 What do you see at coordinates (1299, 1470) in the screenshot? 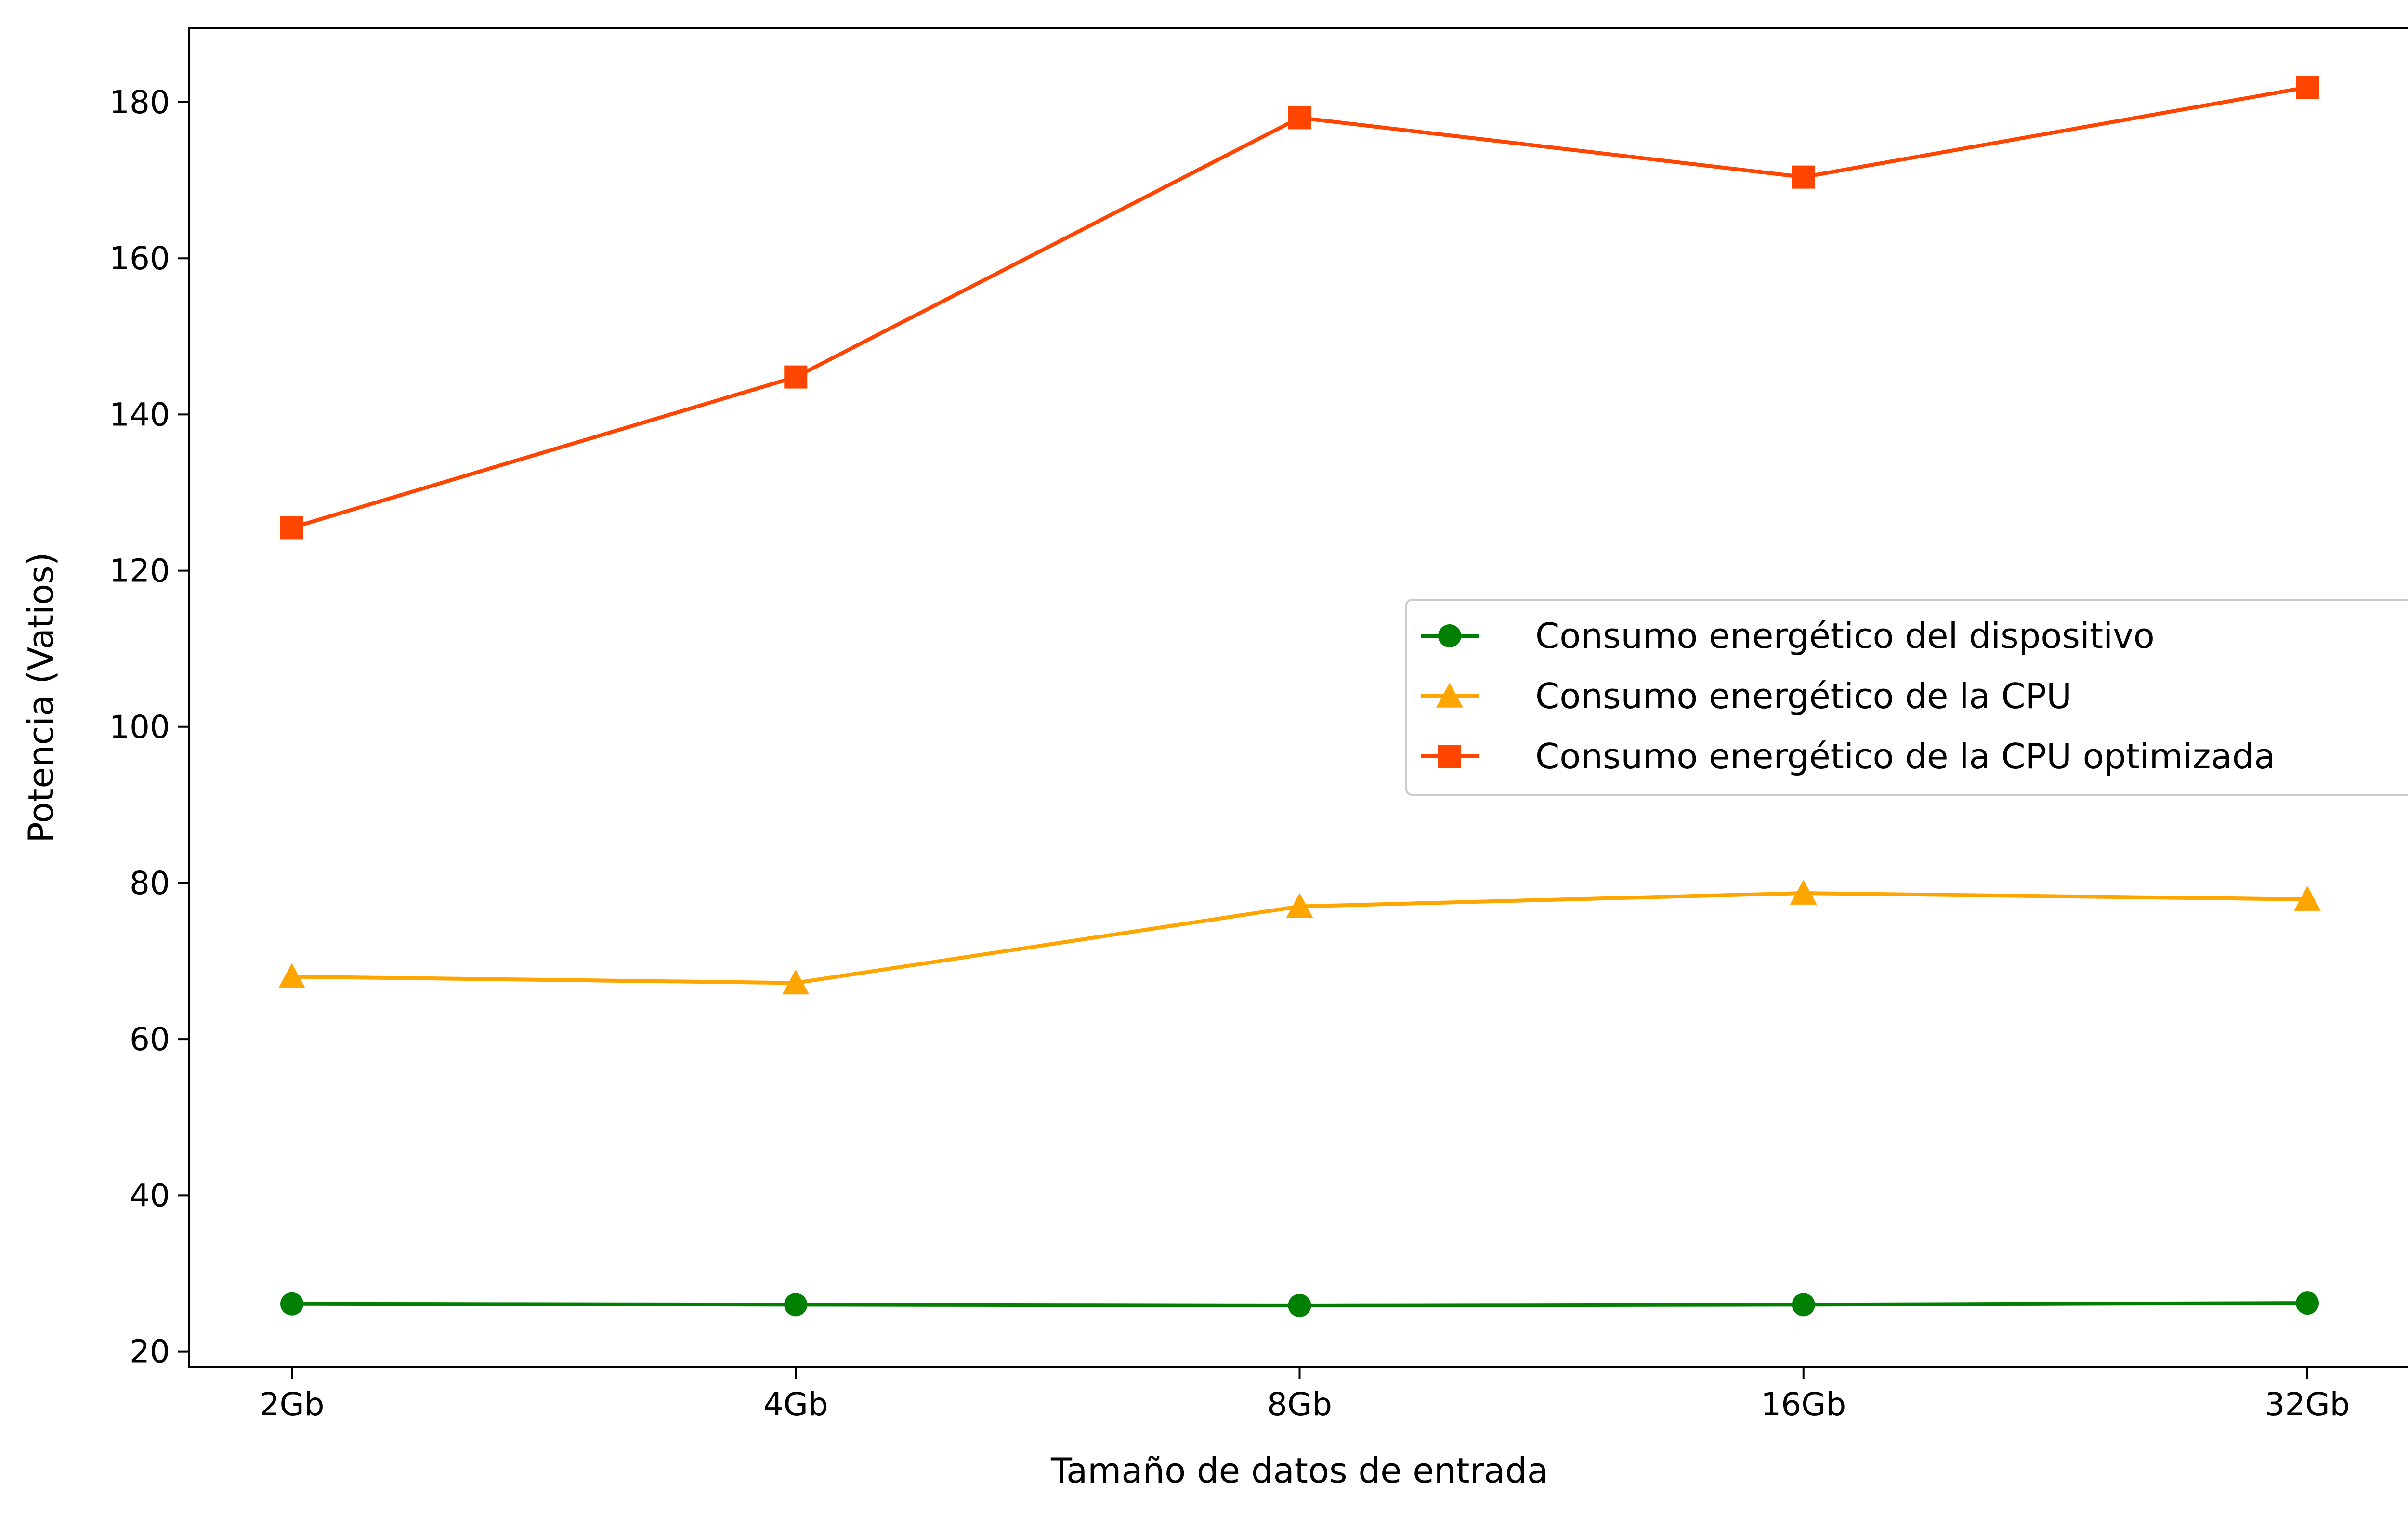
I see `x-axis-label: Tamaño de datos de entrada` at bounding box center [1299, 1470].